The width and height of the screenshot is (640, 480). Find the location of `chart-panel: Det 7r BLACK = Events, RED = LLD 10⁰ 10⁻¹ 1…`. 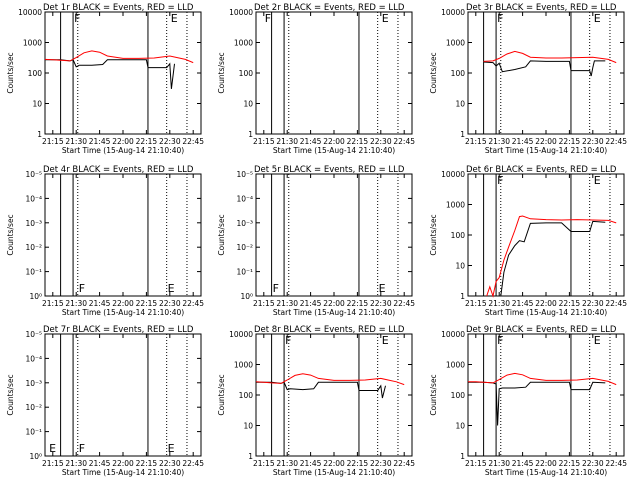

chart-panel: Det 7r BLACK = Events, RED = LLD 10⁰ 10⁻¹ 1… is located at coordinates (105, 401).